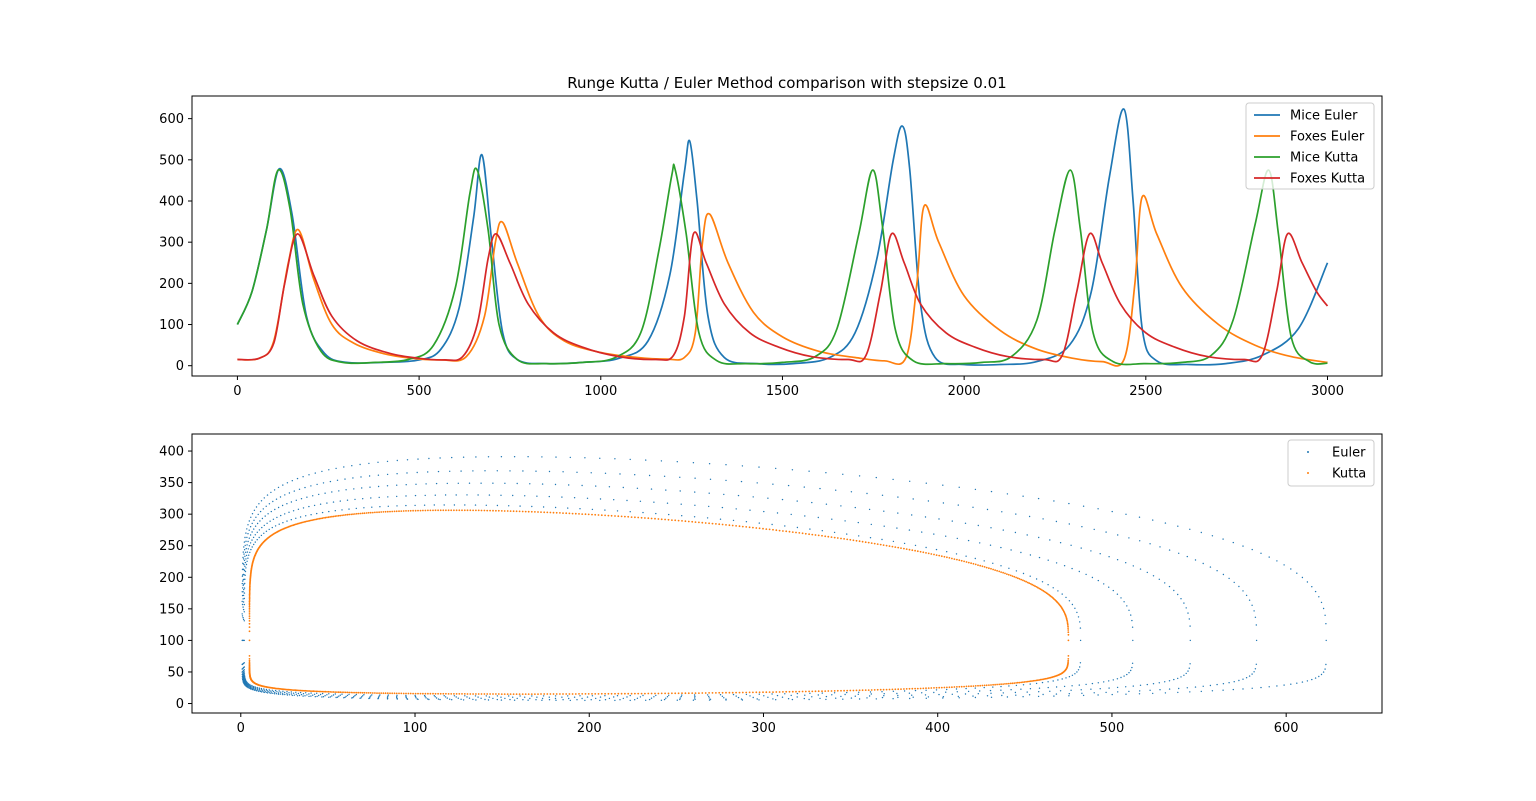 Image resolution: width=1536 pixels, height=801 pixels. What do you see at coordinates (171, 119) in the screenshot?
I see `timeseries-y-tick-label: 600` at bounding box center [171, 119].